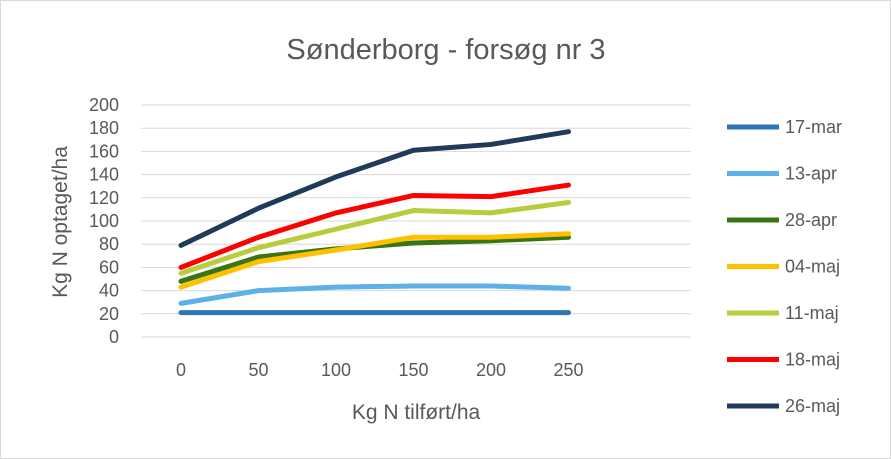 The height and width of the screenshot is (459, 891). I want to click on legend-label: 04-maj, so click(812, 267).